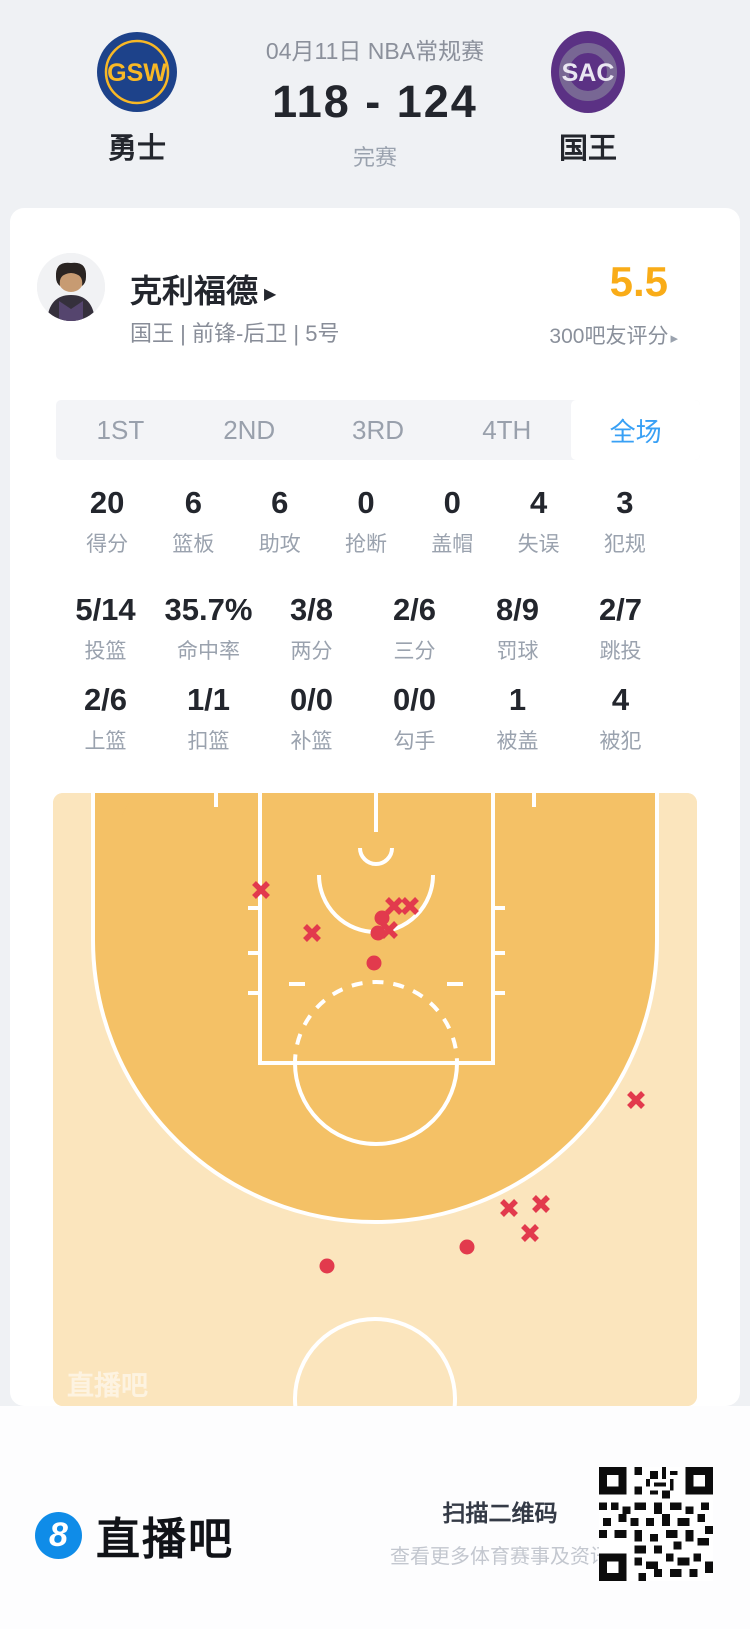 The height and width of the screenshot is (1629, 750). Describe the element at coordinates (656, 1524) in the screenshot. I see `qr-code` at that location.